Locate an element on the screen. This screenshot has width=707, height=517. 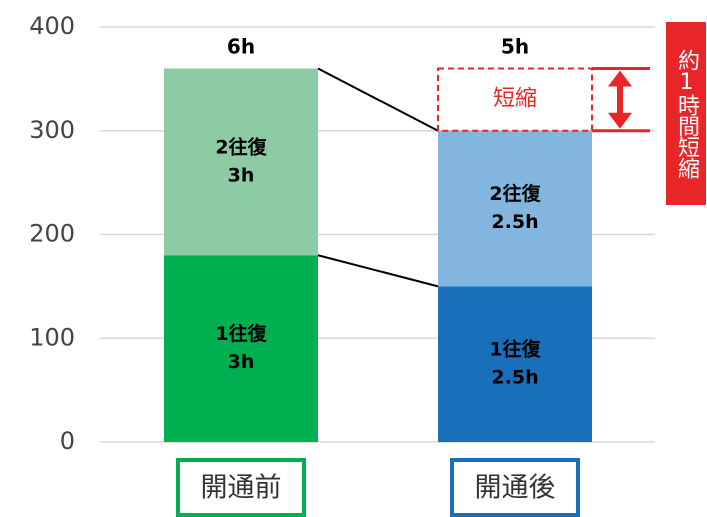
arrow-head is located at coordinates (620, 99).